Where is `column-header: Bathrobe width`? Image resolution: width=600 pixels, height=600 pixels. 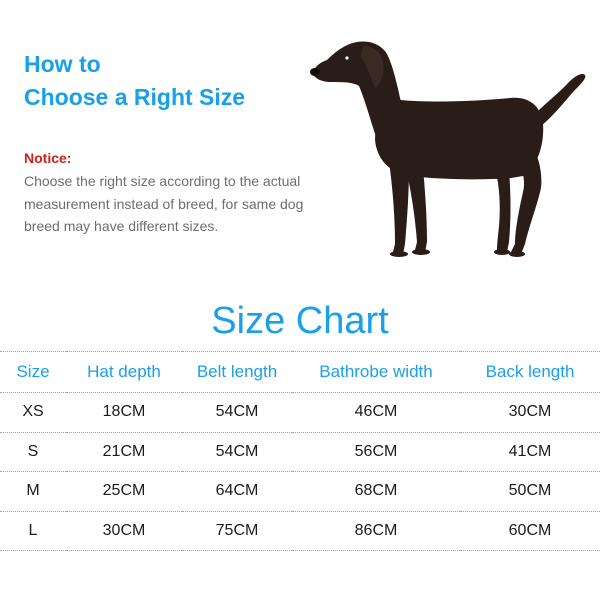
column-header: Bathrobe width is located at coordinates (376, 371).